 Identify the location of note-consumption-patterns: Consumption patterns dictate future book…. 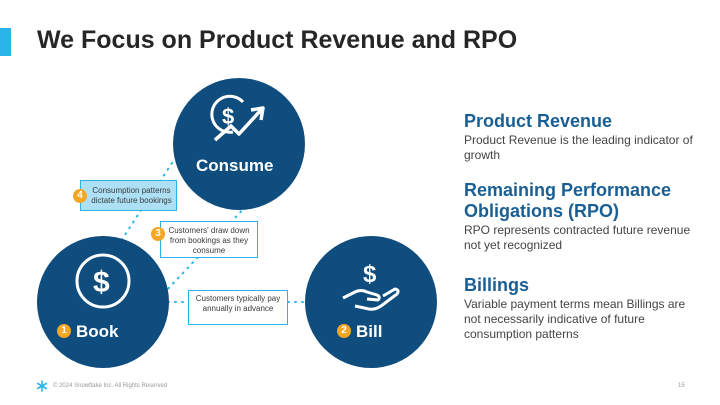
(128, 195).